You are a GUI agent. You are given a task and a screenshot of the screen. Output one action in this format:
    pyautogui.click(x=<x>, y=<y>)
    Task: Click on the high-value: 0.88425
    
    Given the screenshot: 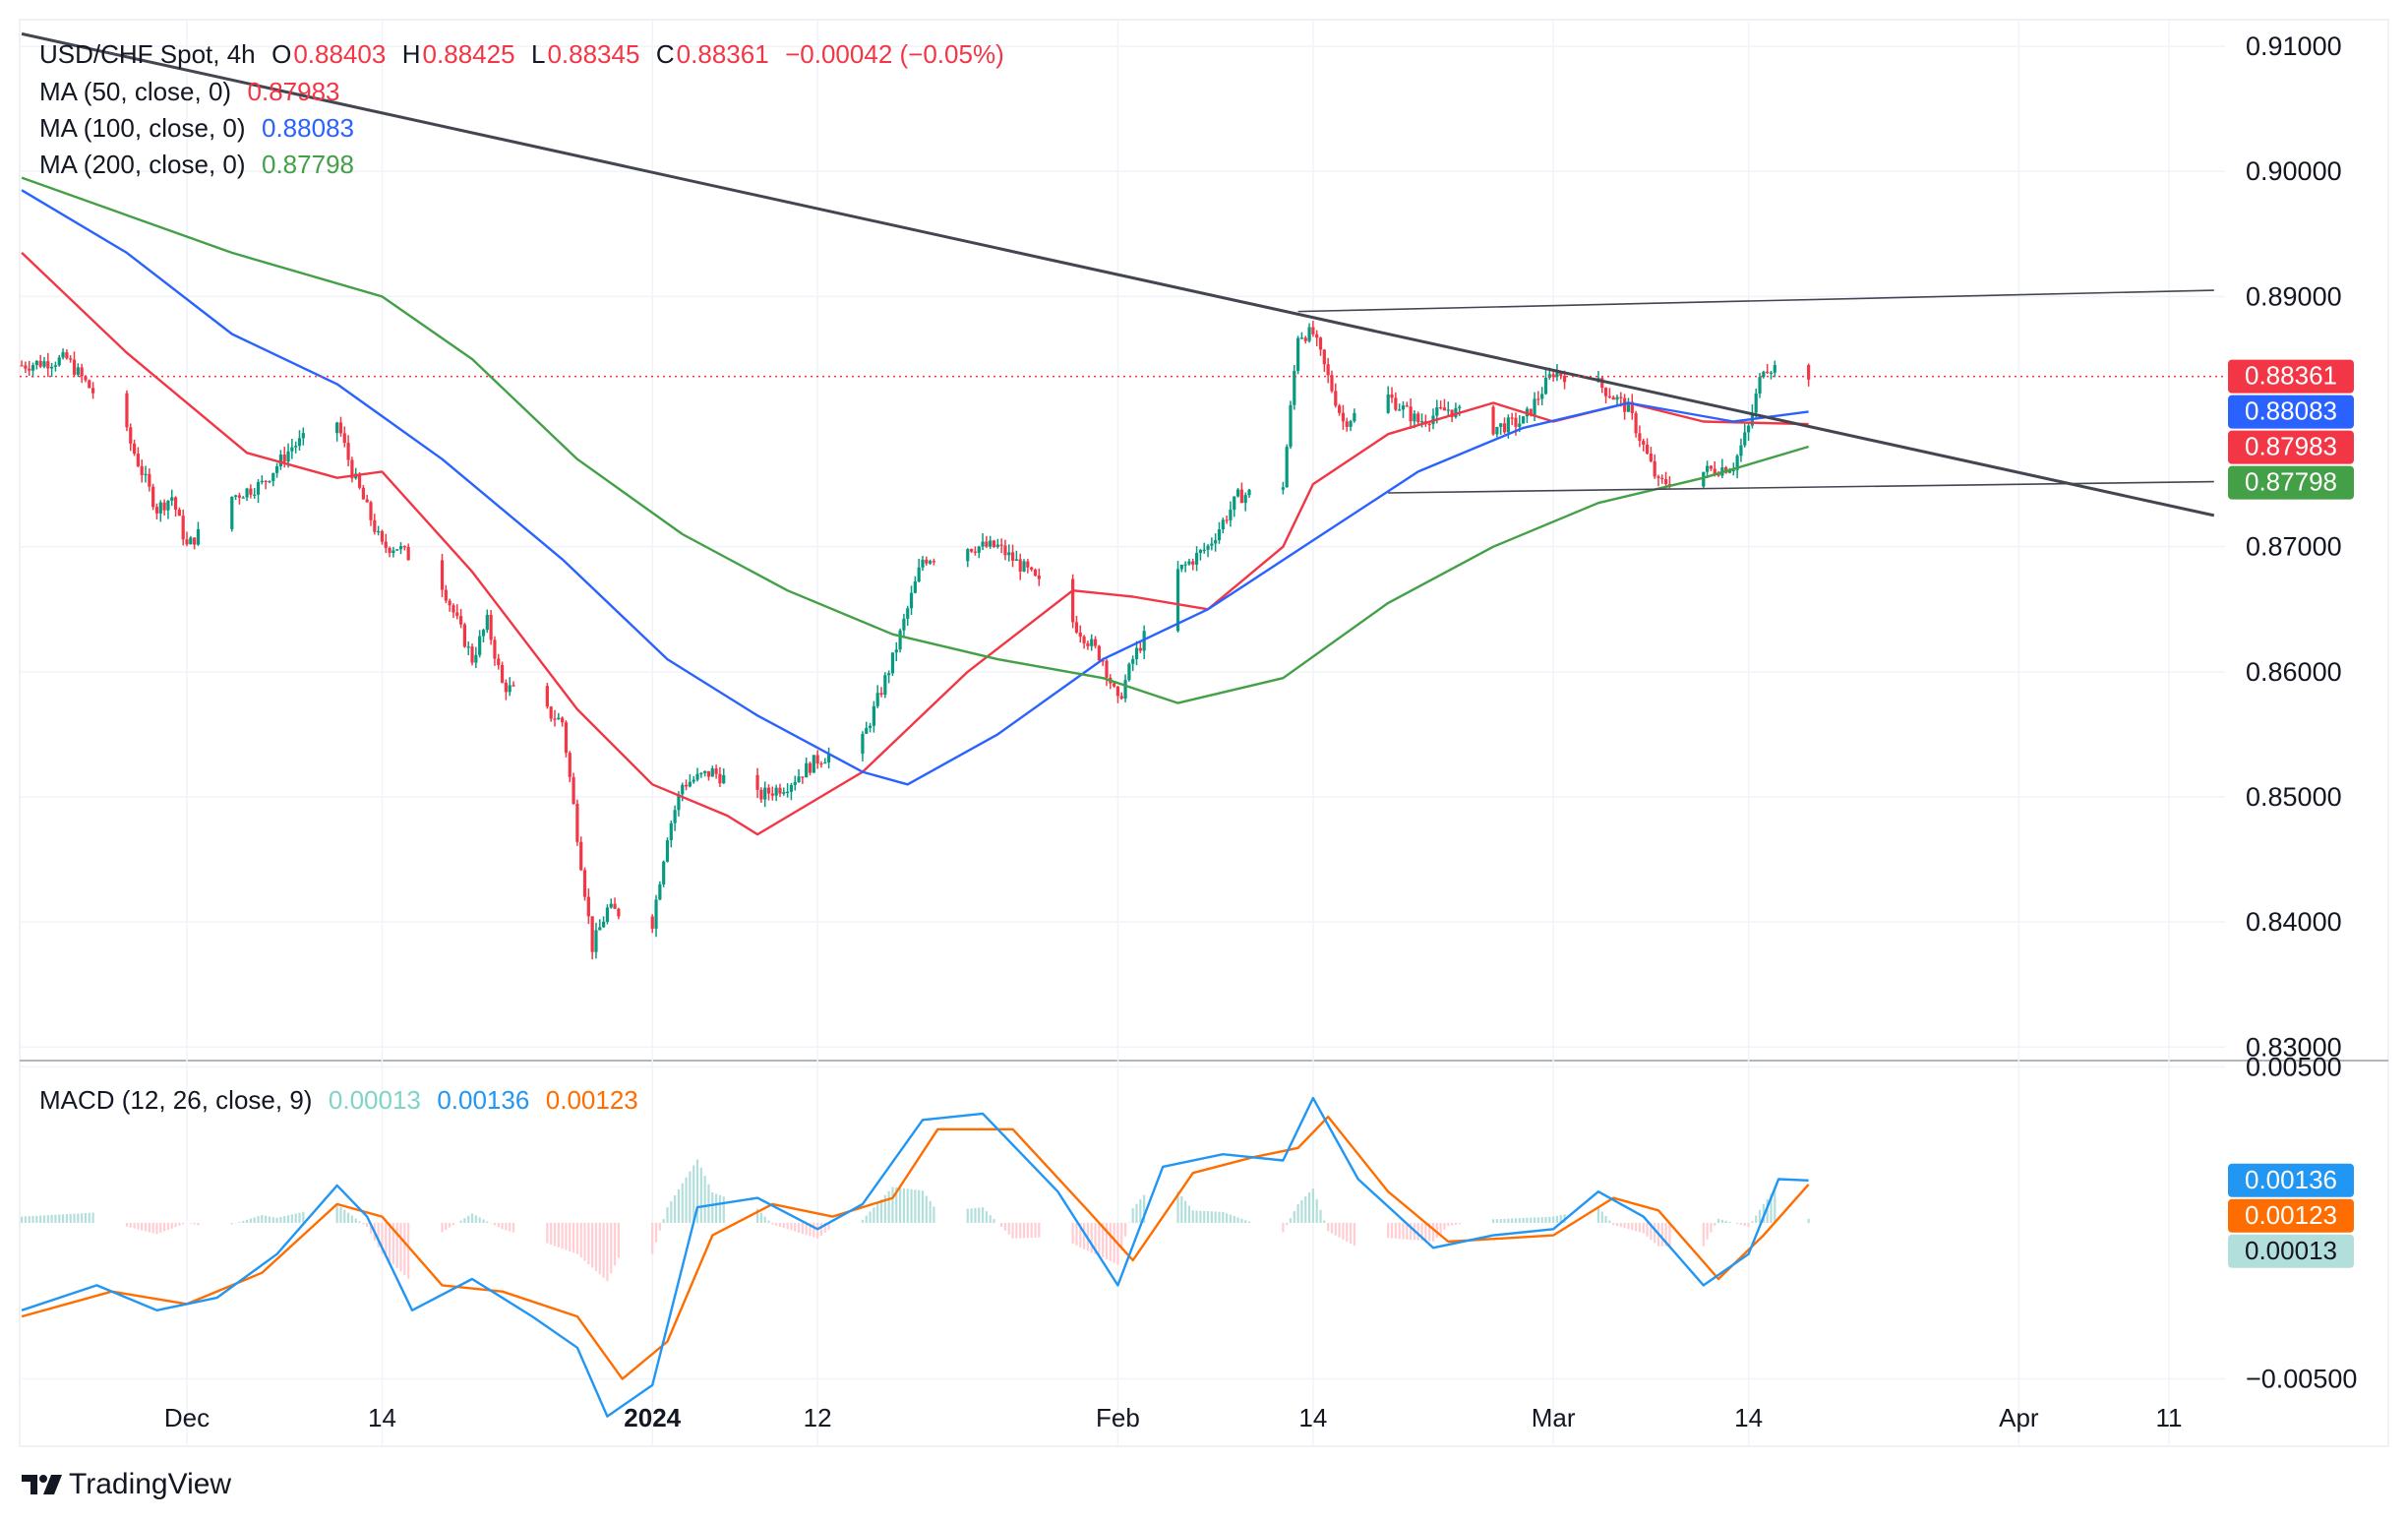 What is the action you would take?
    pyautogui.click(x=468, y=54)
    